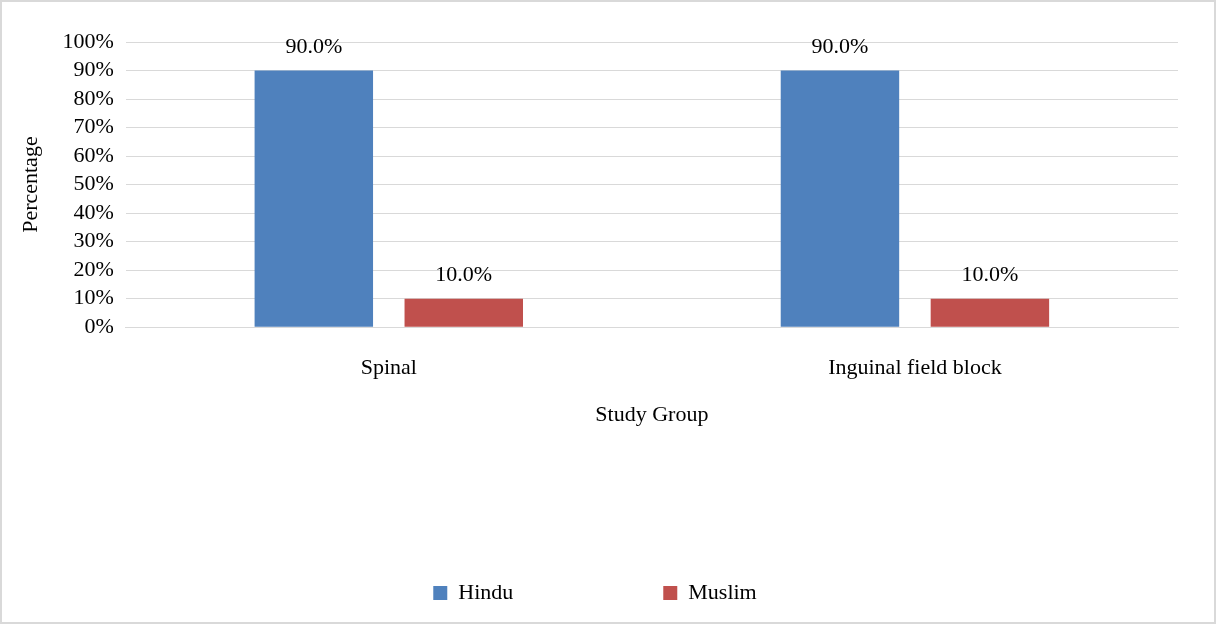 This screenshot has height=624, width=1216. Describe the element at coordinates (93, 97) in the screenshot. I see `y-tick-label: 80%` at that location.